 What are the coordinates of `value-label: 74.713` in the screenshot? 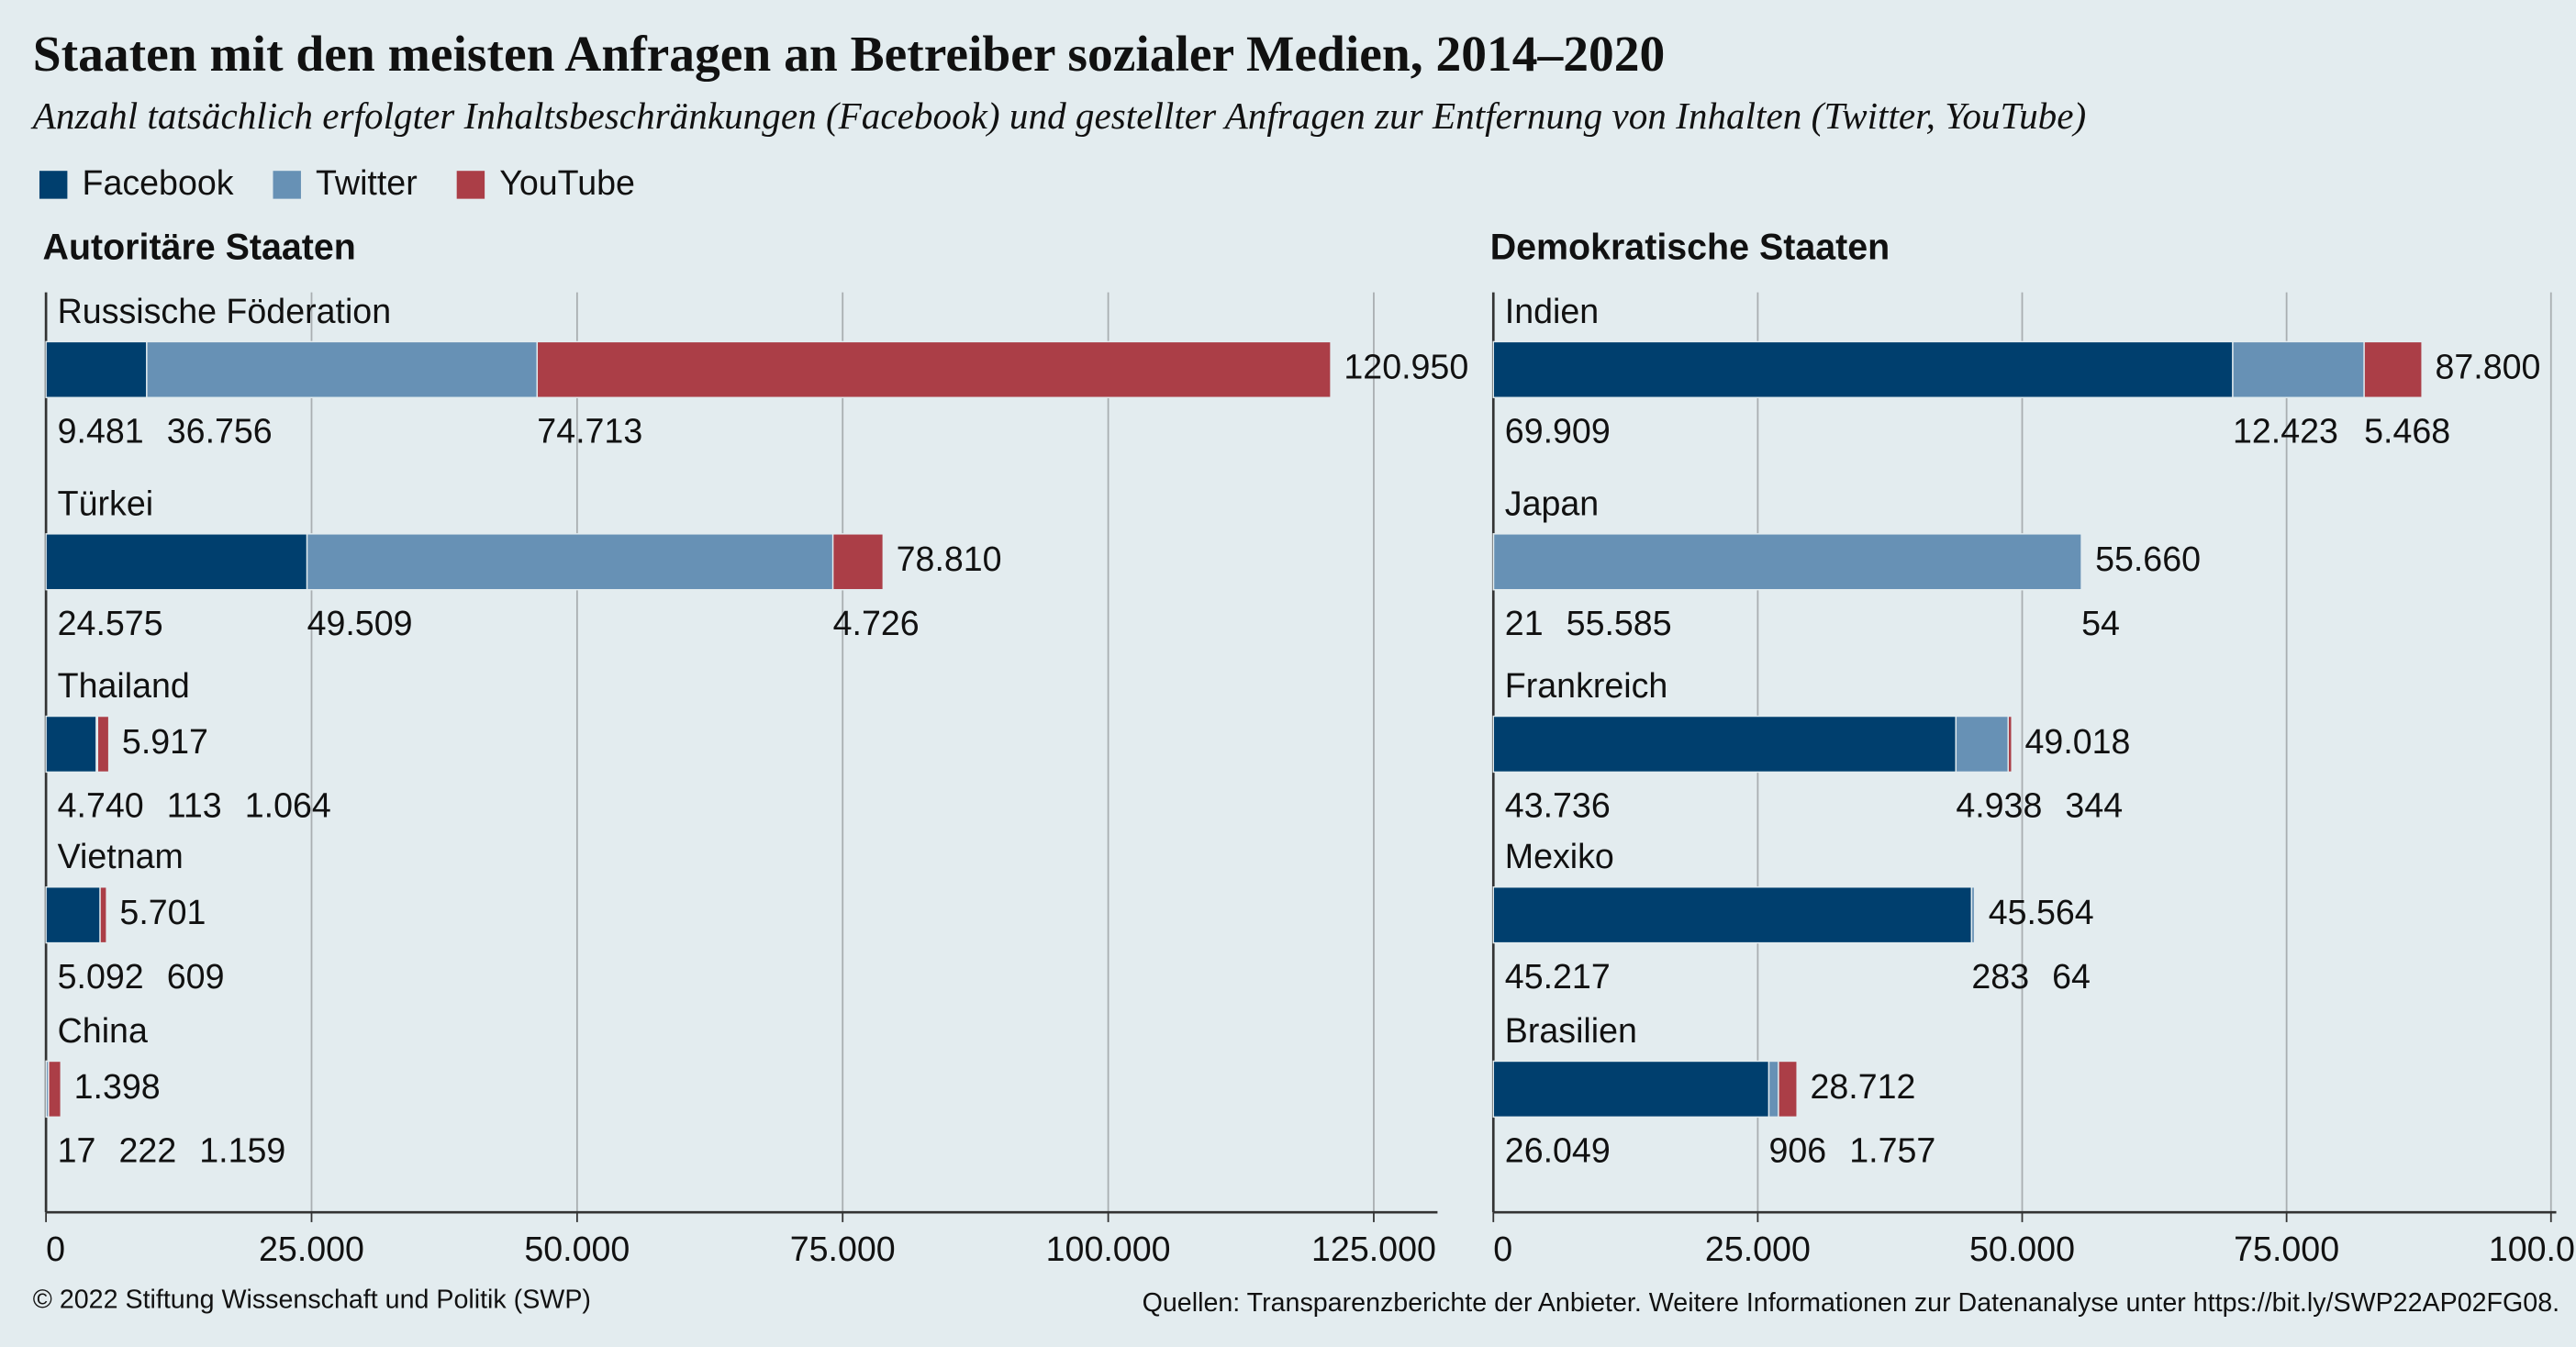 It's located at (590, 431).